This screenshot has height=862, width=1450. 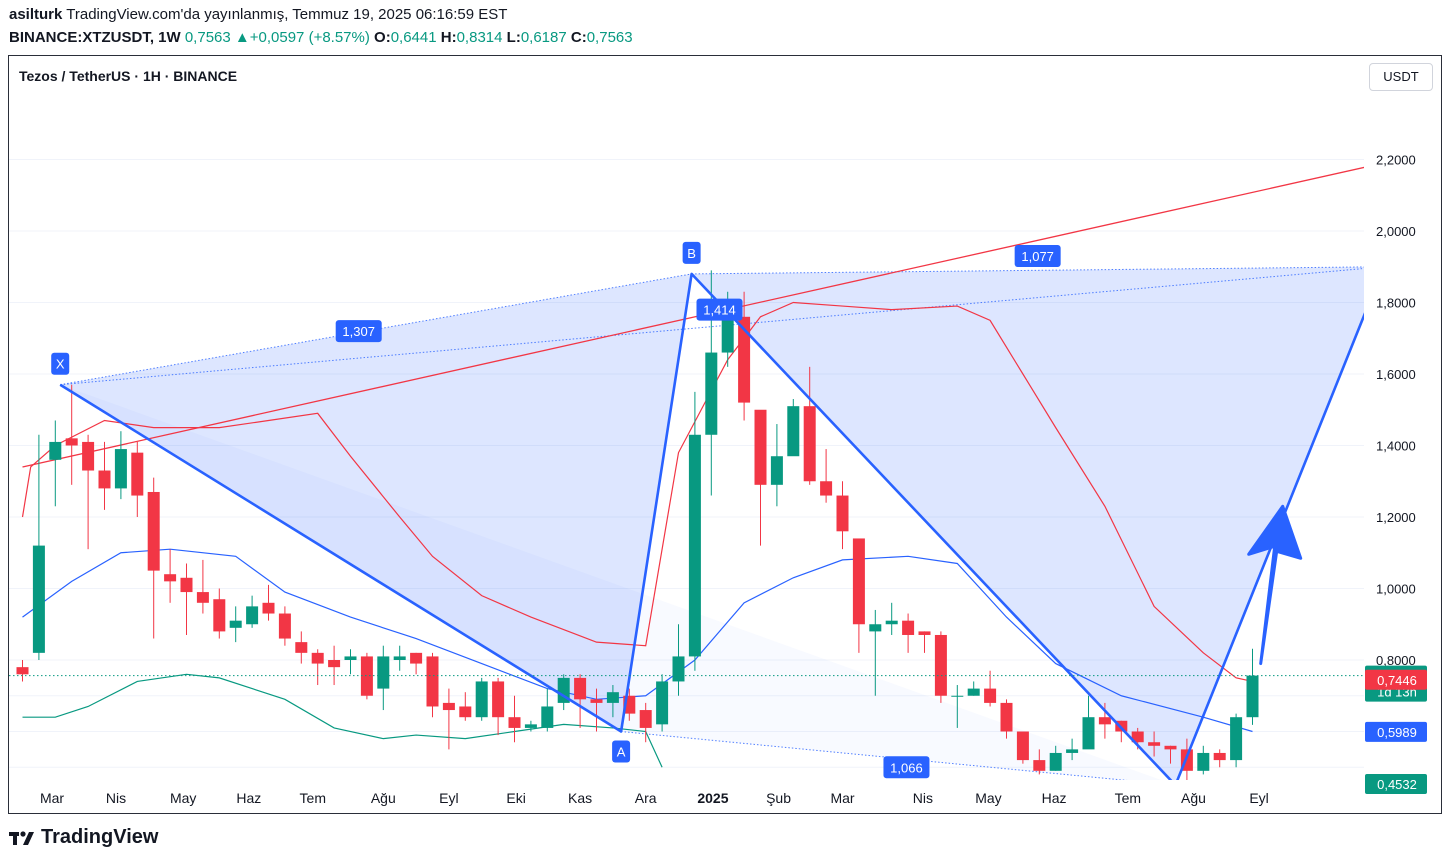 I want to click on x-tick-label: Mar, so click(x=842, y=798).